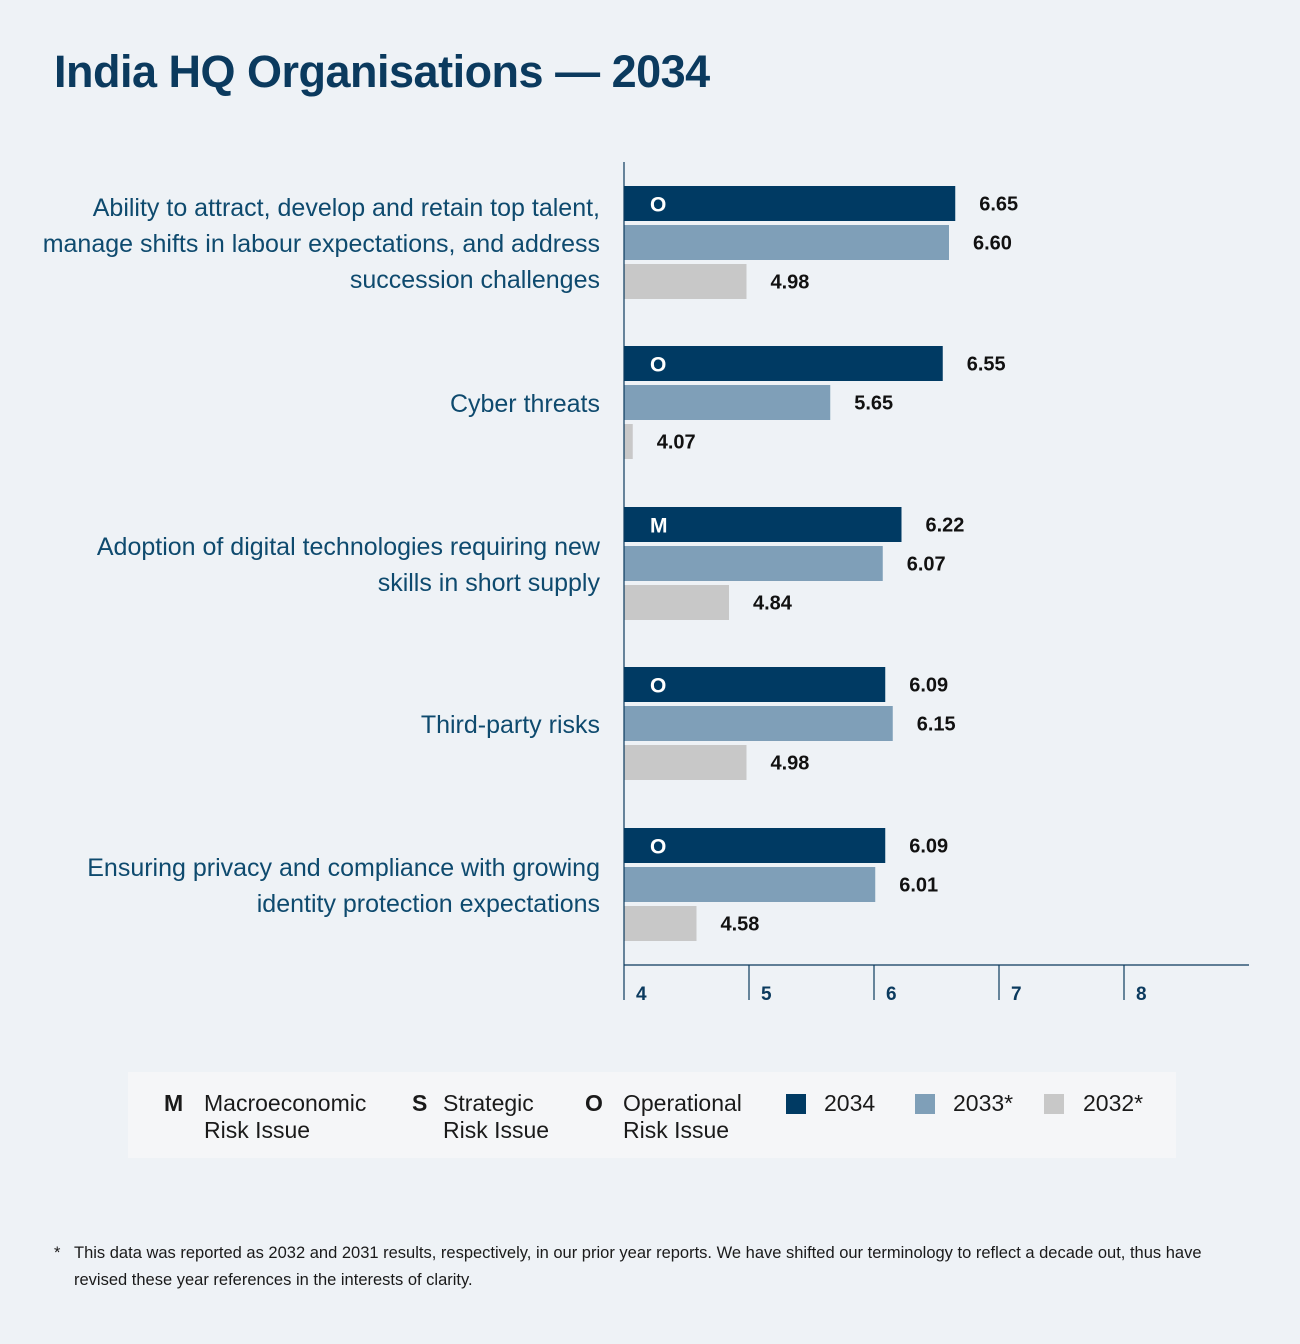 The width and height of the screenshot is (1300, 1344). Describe the element at coordinates (998, 205) in the screenshot. I see `data-label-2034-0: 6.65` at that location.